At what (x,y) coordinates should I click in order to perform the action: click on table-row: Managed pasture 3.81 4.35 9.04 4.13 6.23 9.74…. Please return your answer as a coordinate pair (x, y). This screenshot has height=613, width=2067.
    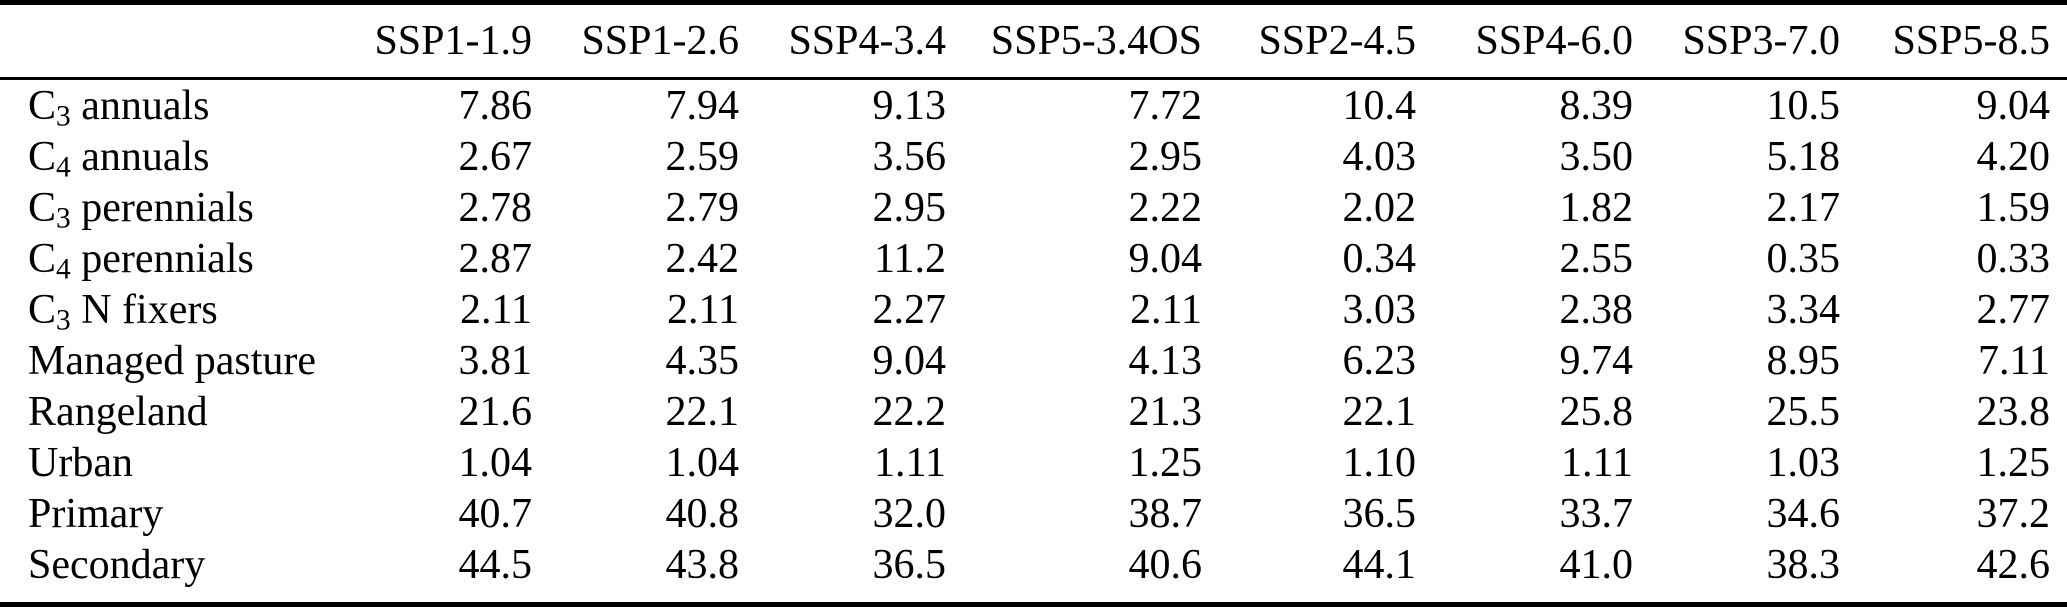
    Looking at the image, I should click on (1033, 360).